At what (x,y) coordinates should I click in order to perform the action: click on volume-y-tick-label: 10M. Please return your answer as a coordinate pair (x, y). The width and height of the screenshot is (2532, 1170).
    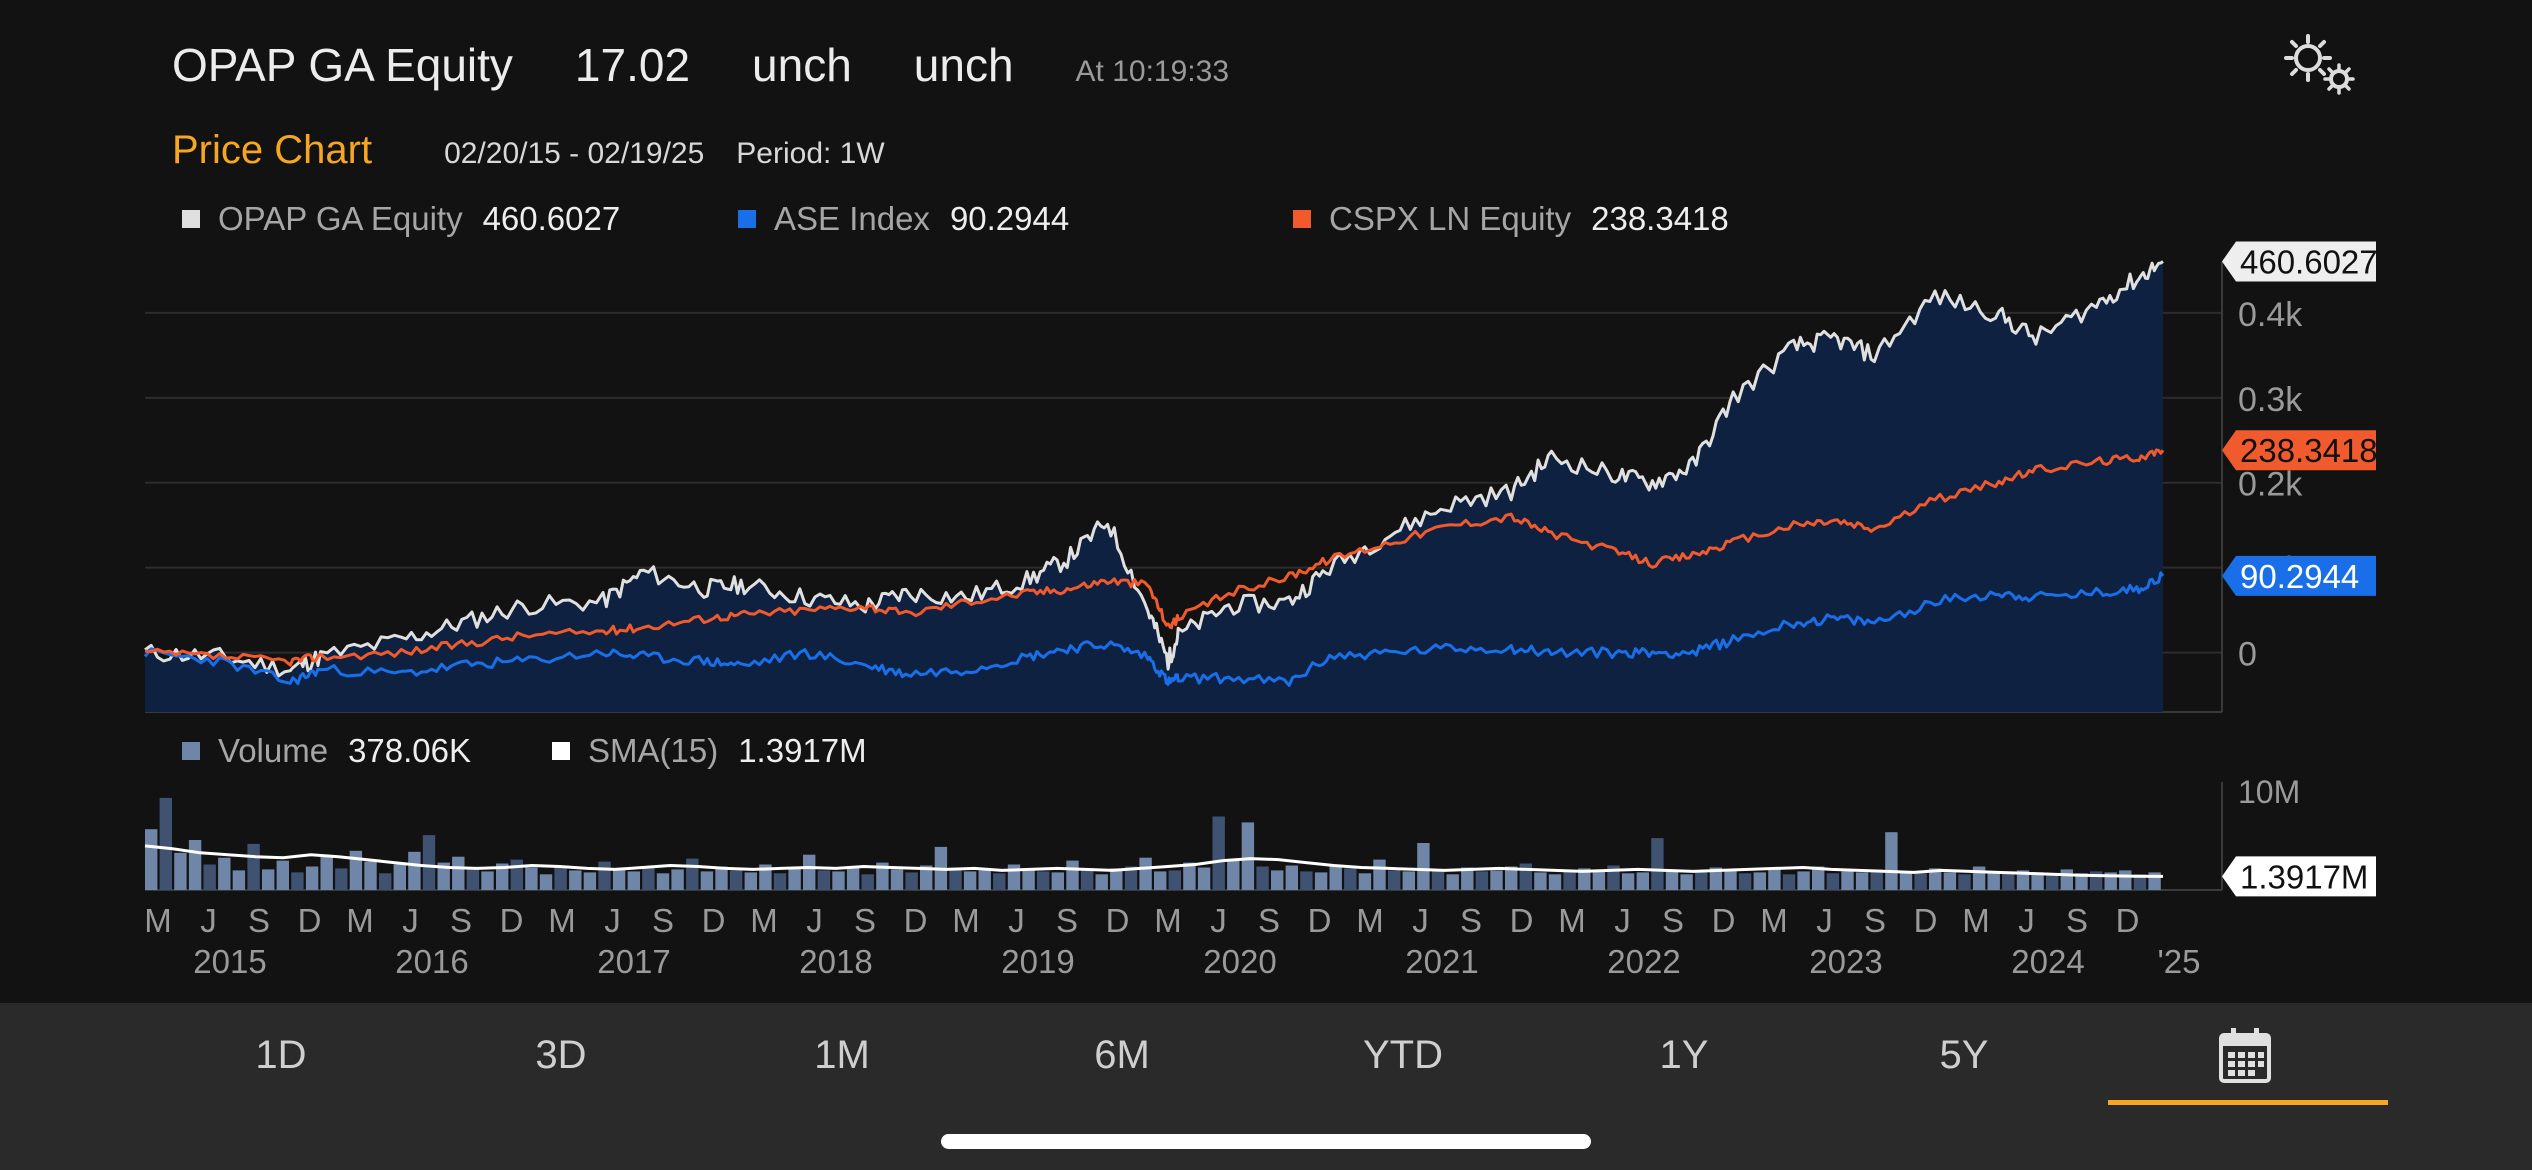
    Looking at the image, I should click on (2269, 792).